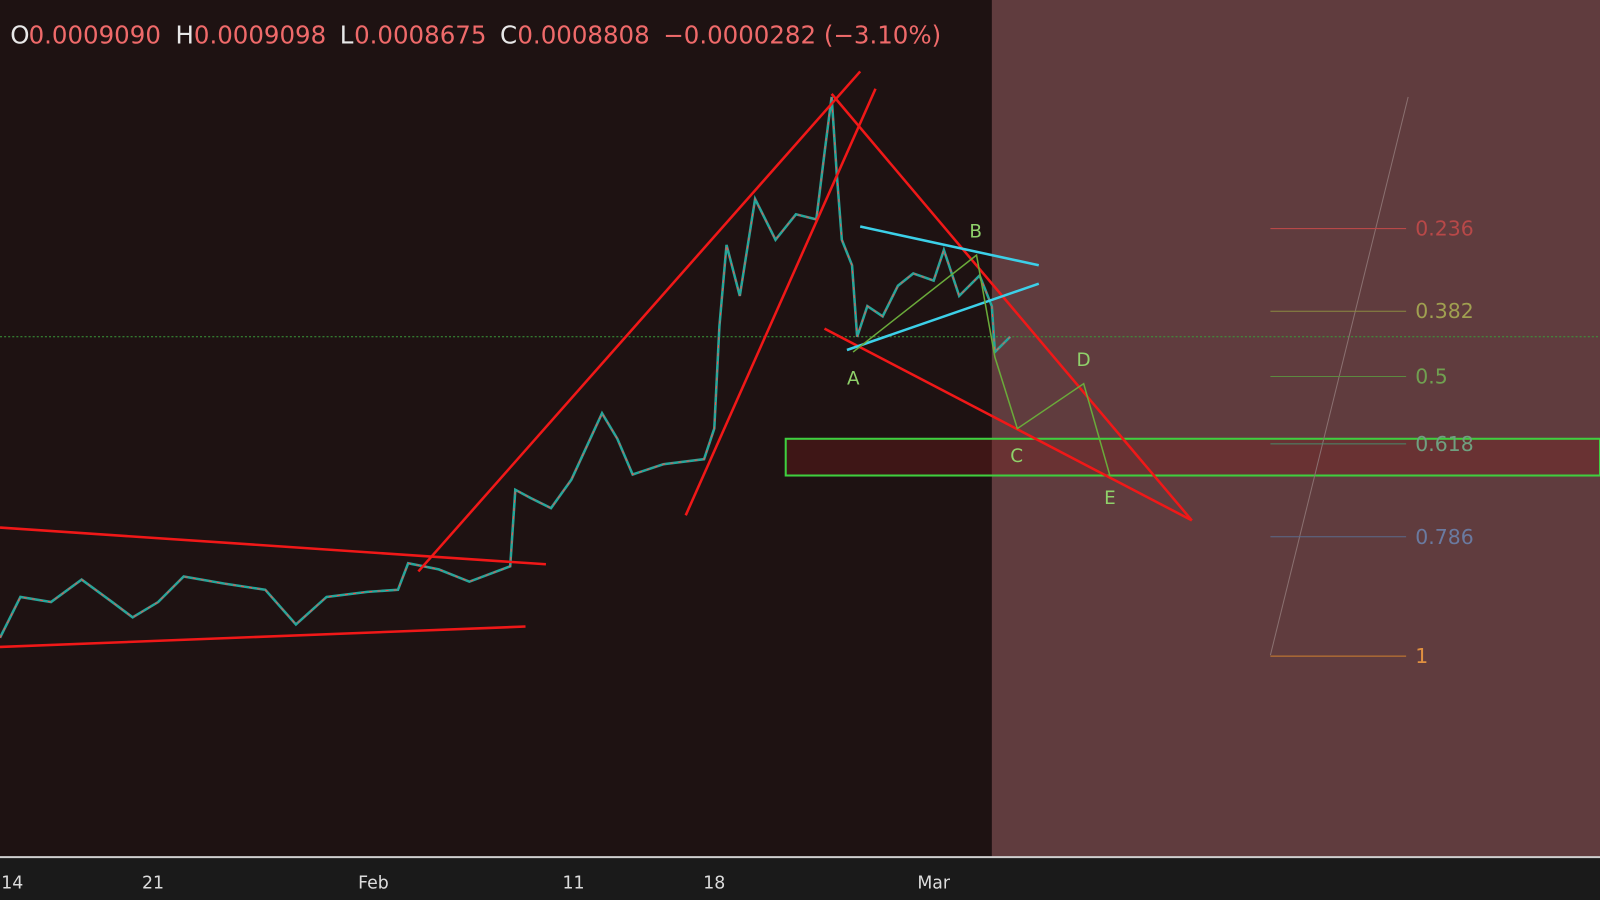 The height and width of the screenshot is (900, 1600). Describe the element at coordinates (1444, 444) in the screenshot. I see `fib-label: 0.618` at that location.